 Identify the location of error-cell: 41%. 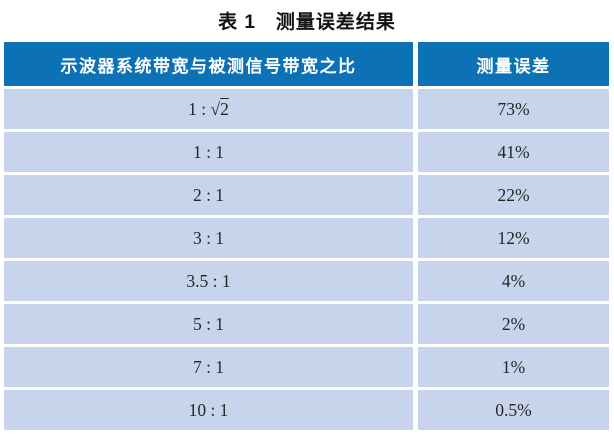
(513, 152).